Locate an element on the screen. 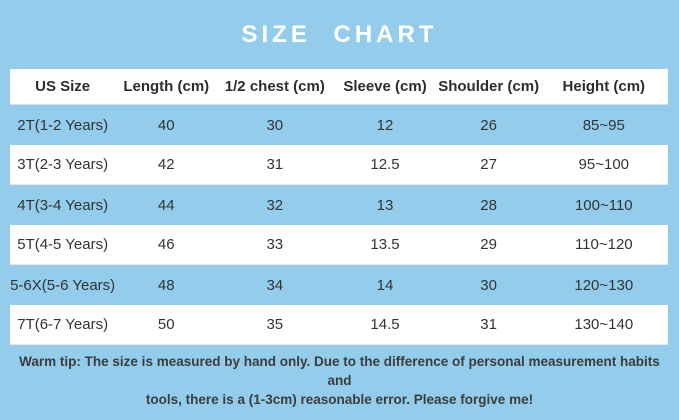  page-title: SIZE CHART is located at coordinates (339, 34).